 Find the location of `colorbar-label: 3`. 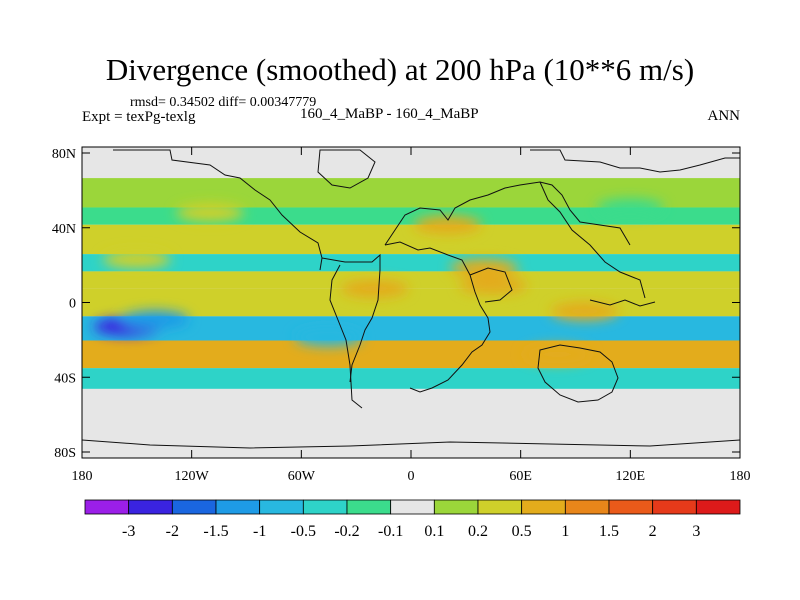

colorbar-label: 3 is located at coordinates (696, 531).